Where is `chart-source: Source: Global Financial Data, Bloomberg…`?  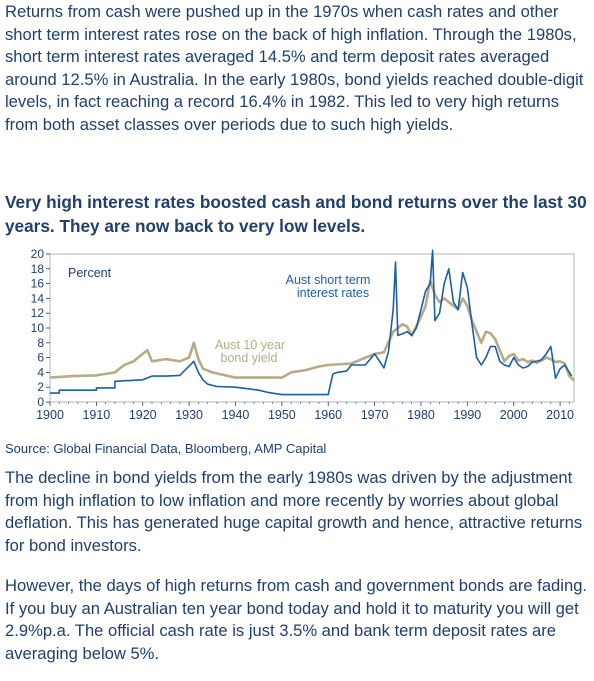 chart-source: Source: Global Financial Data, Bloomberg… is located at coordinates (166, 448).